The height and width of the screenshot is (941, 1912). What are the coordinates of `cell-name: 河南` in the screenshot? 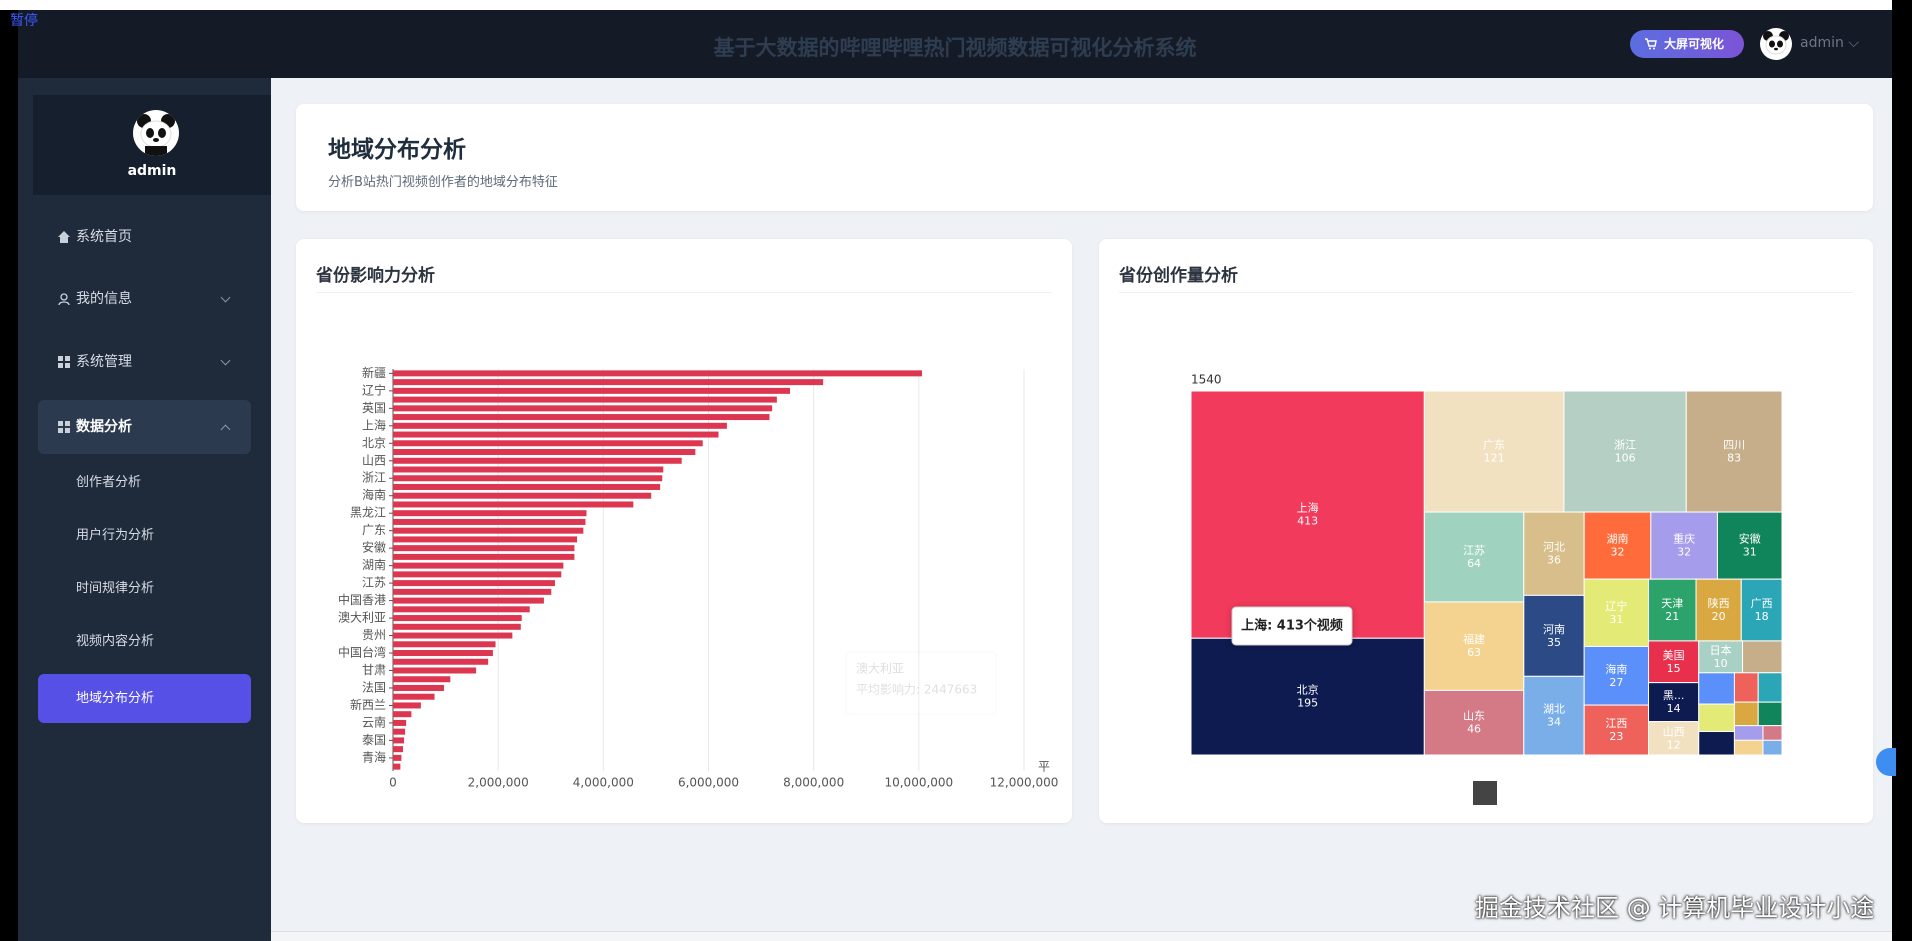 It's located at (1554, 629).